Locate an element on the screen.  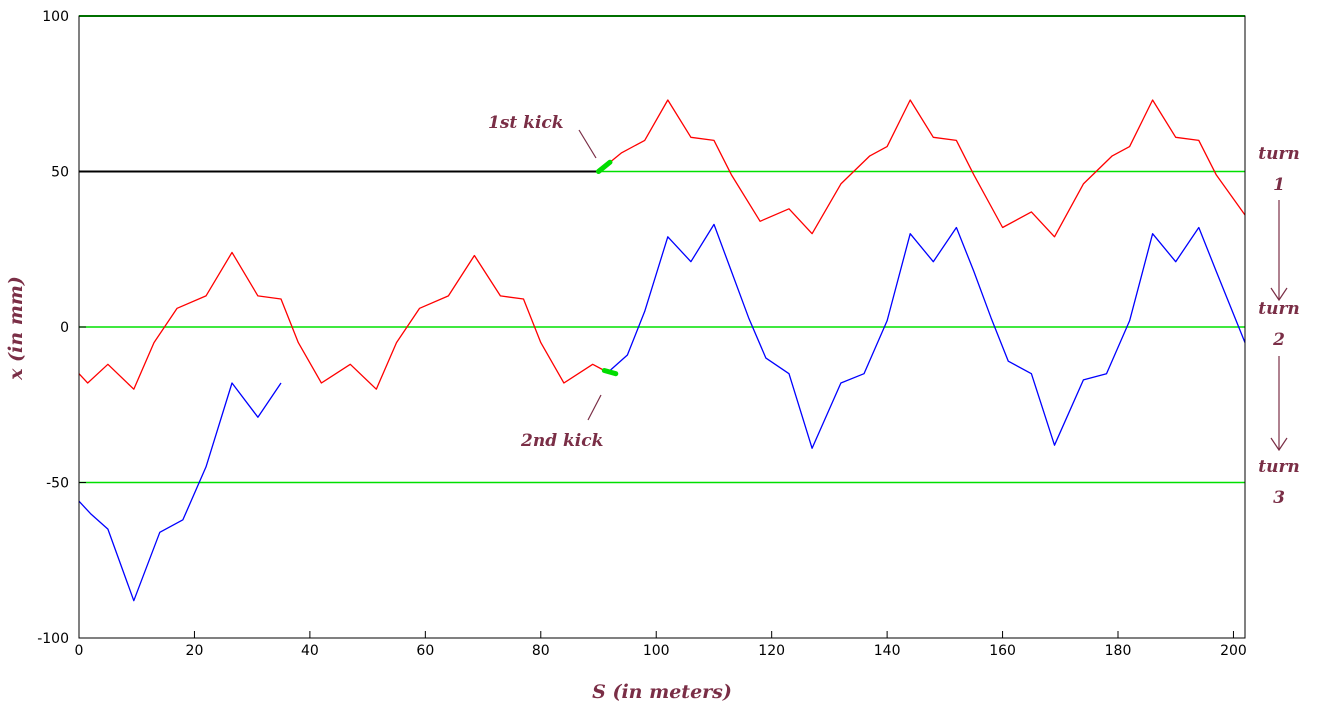
y-tick-label: 100 is located at coordinates (55, 17).